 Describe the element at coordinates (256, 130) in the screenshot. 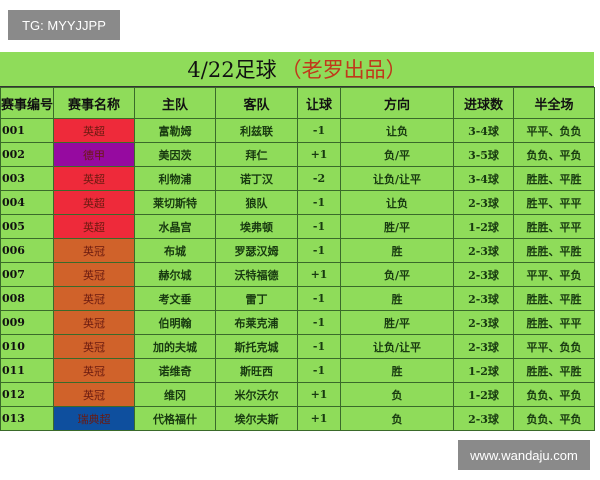

I see `cell-away-team: 利兹联` at that location.